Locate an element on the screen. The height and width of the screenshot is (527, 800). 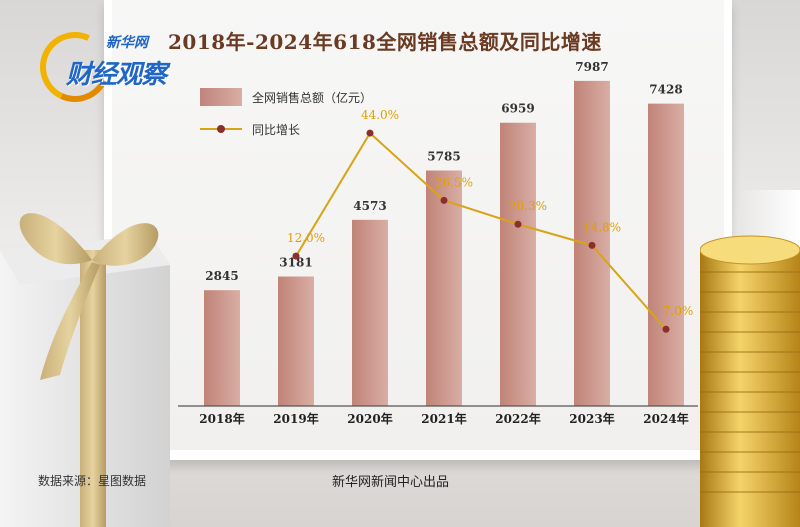
growth-value-label: 12.0% is located at coordinates (306, 238).